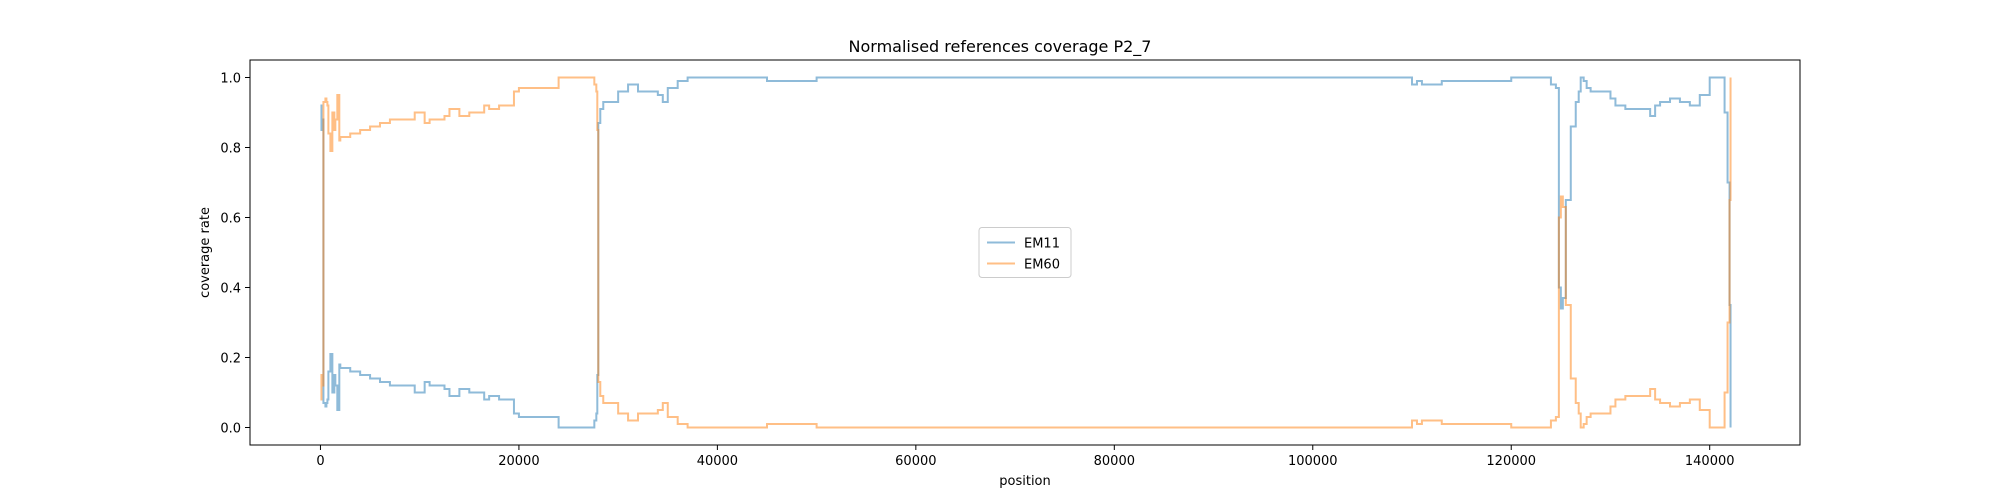 The height and width of the screenshot is (500, 2000). Describe the element at coordinates (1000, 47) in the screenshot. I see `chart-title: Normalised references coverage P2_7` at that location.